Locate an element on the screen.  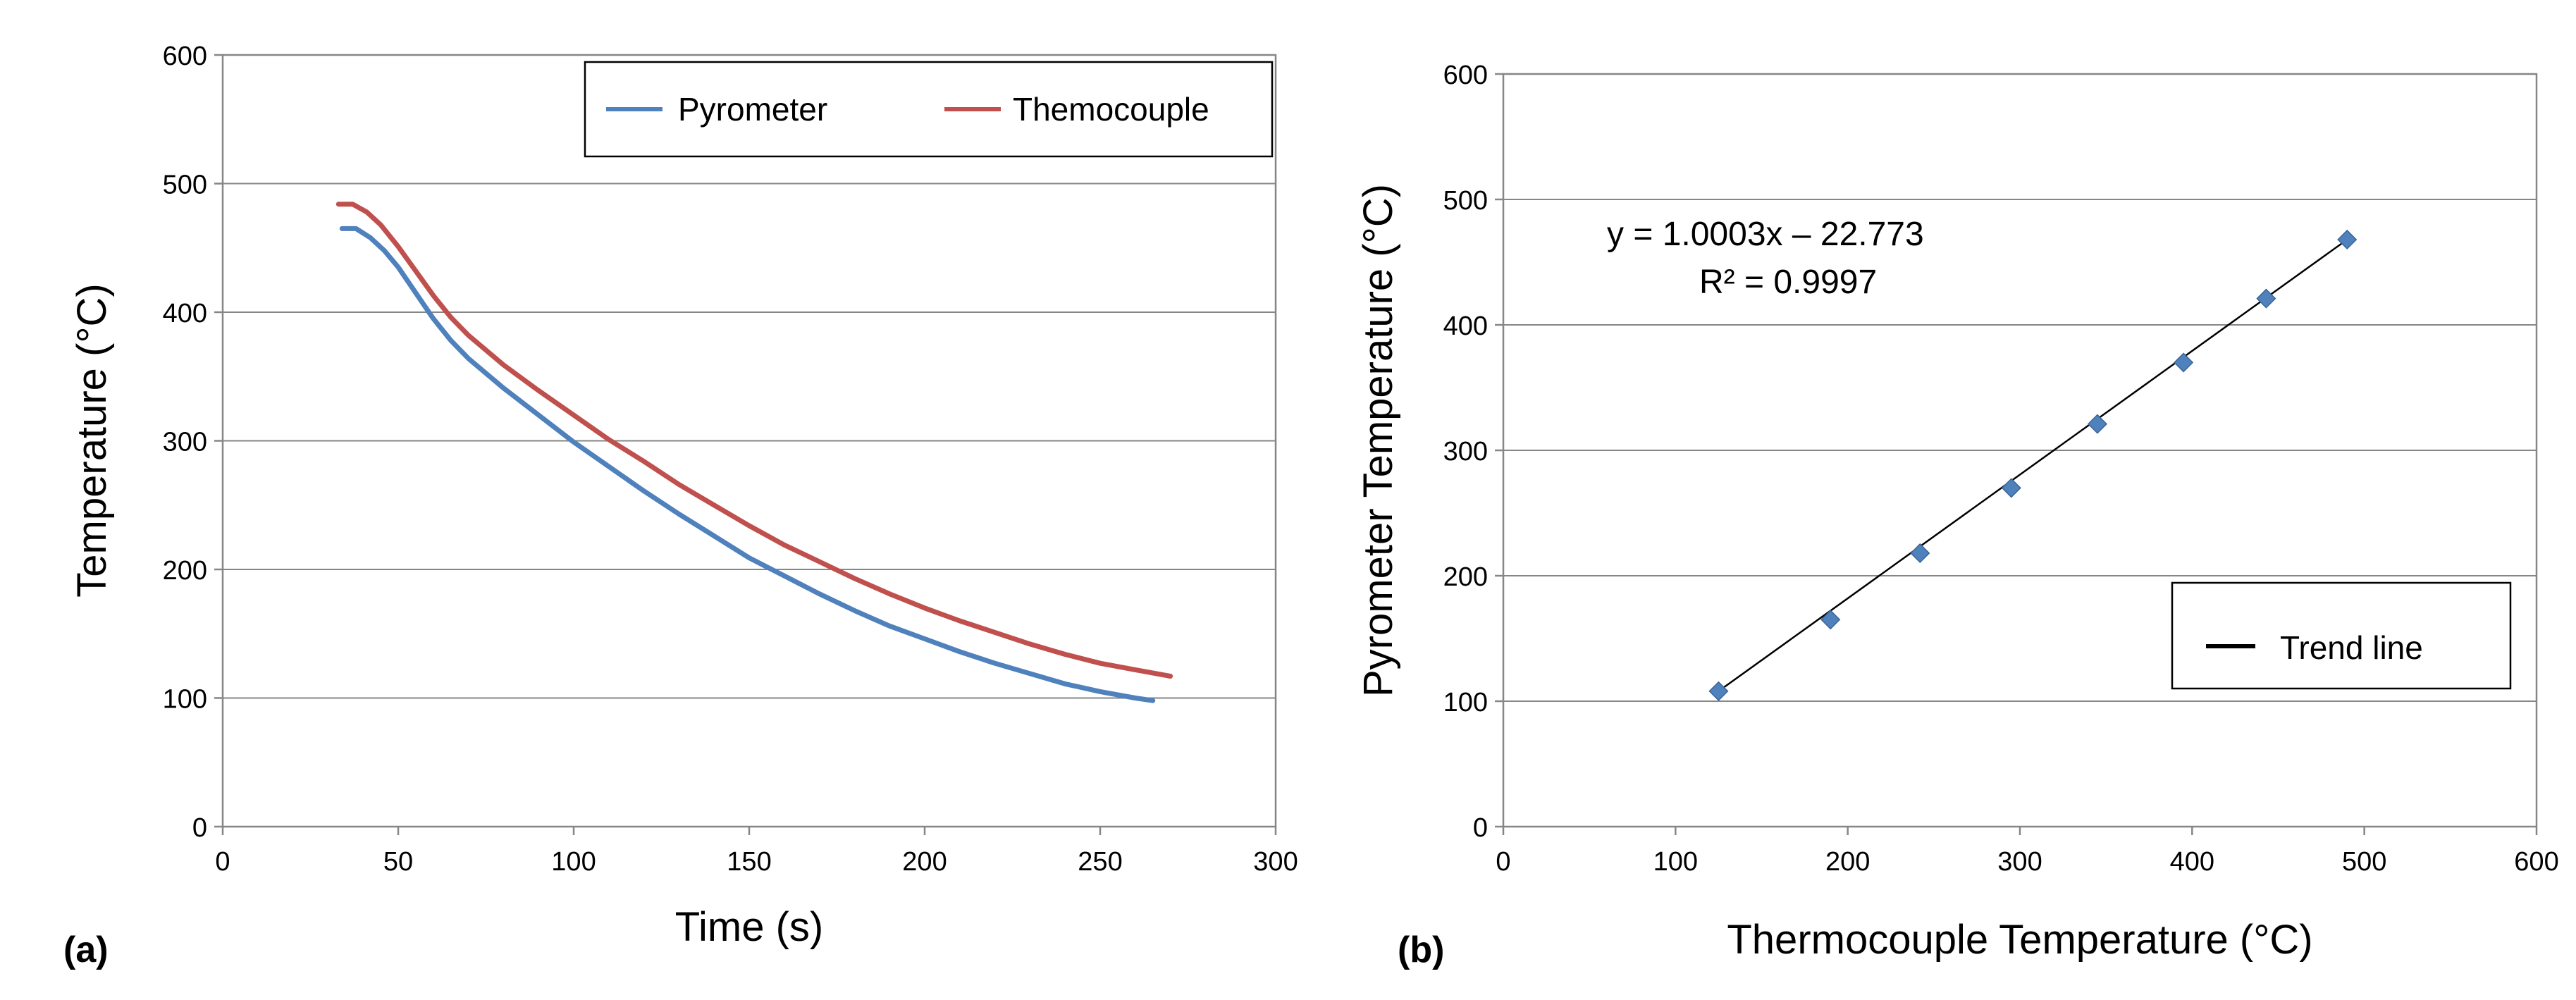
panel-b-series is located at coordinates (2033, 465).